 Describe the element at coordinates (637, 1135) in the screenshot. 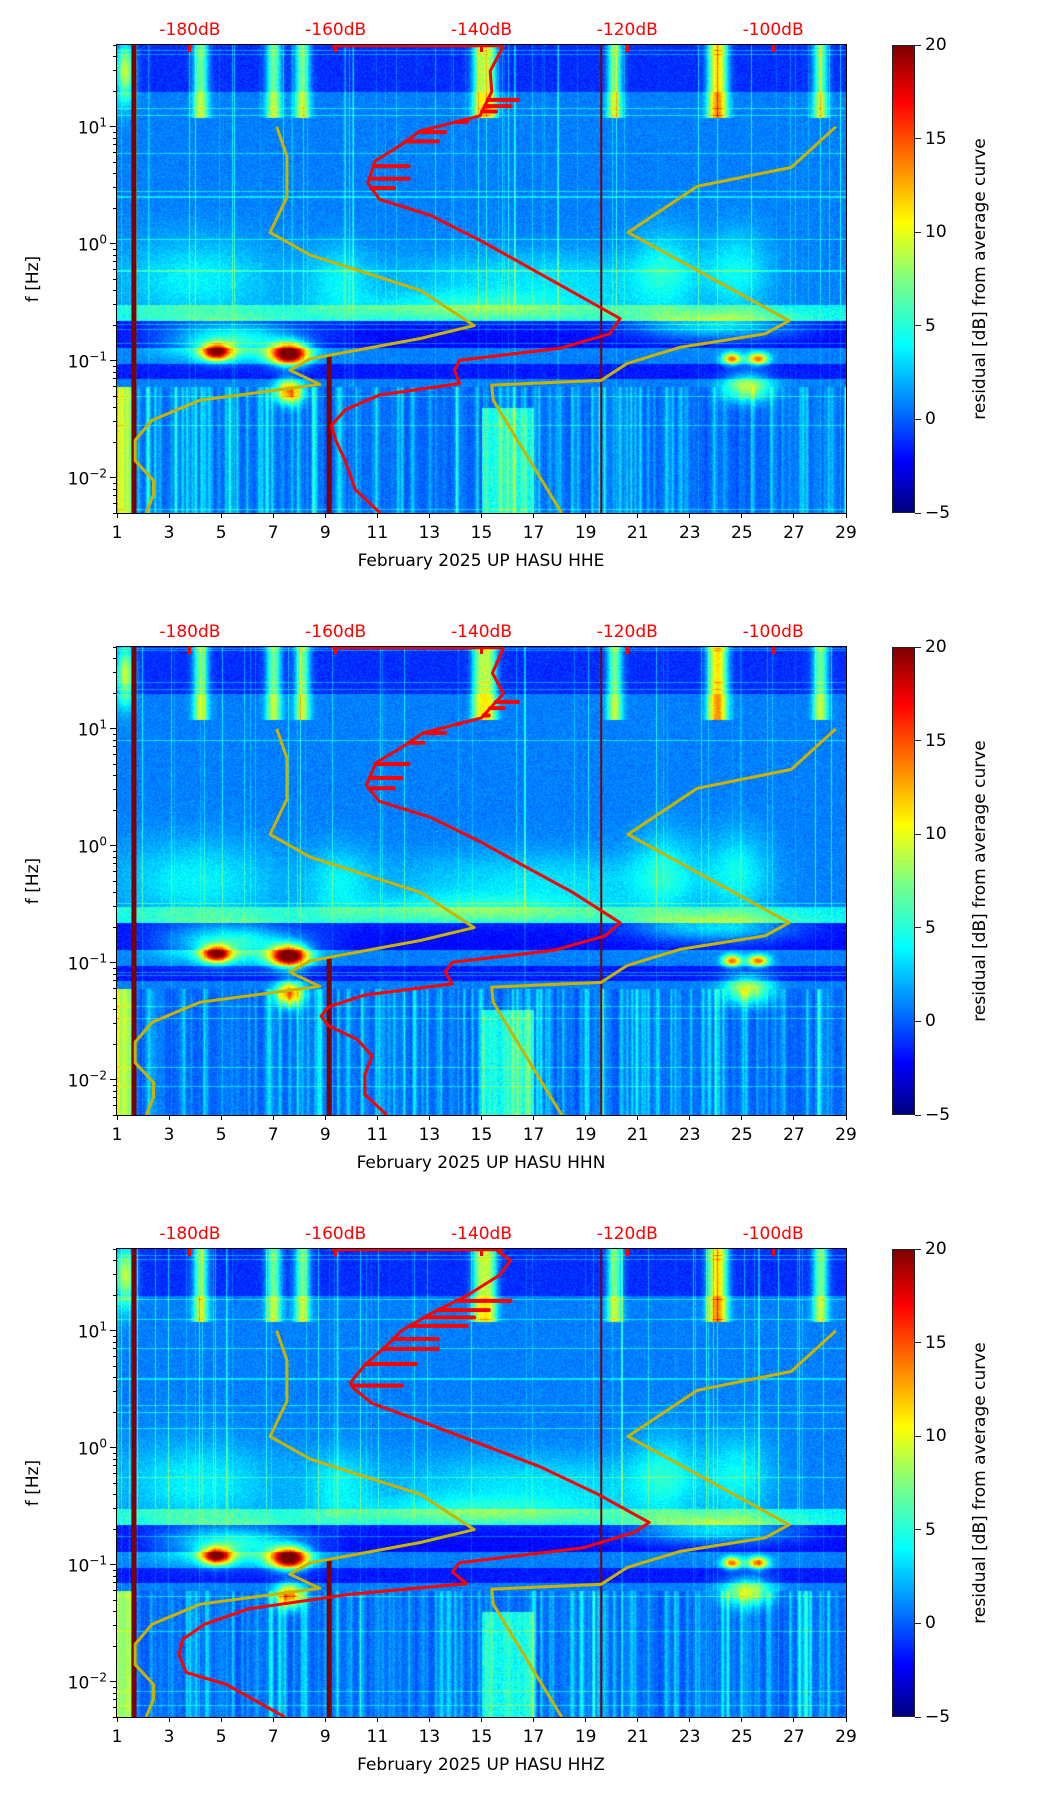

I see `x-tick-label: 21` at that location.